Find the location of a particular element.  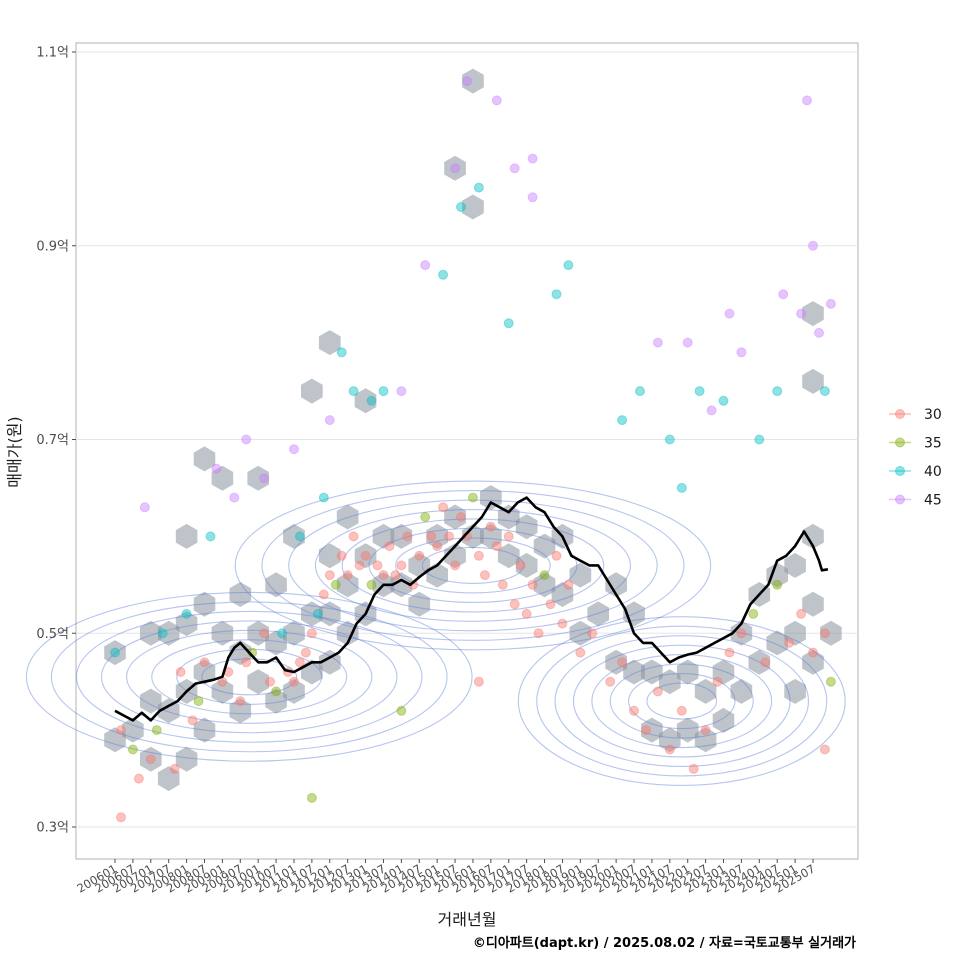

y-tick-label: 0.5억 is located at coordinates (52, 634).